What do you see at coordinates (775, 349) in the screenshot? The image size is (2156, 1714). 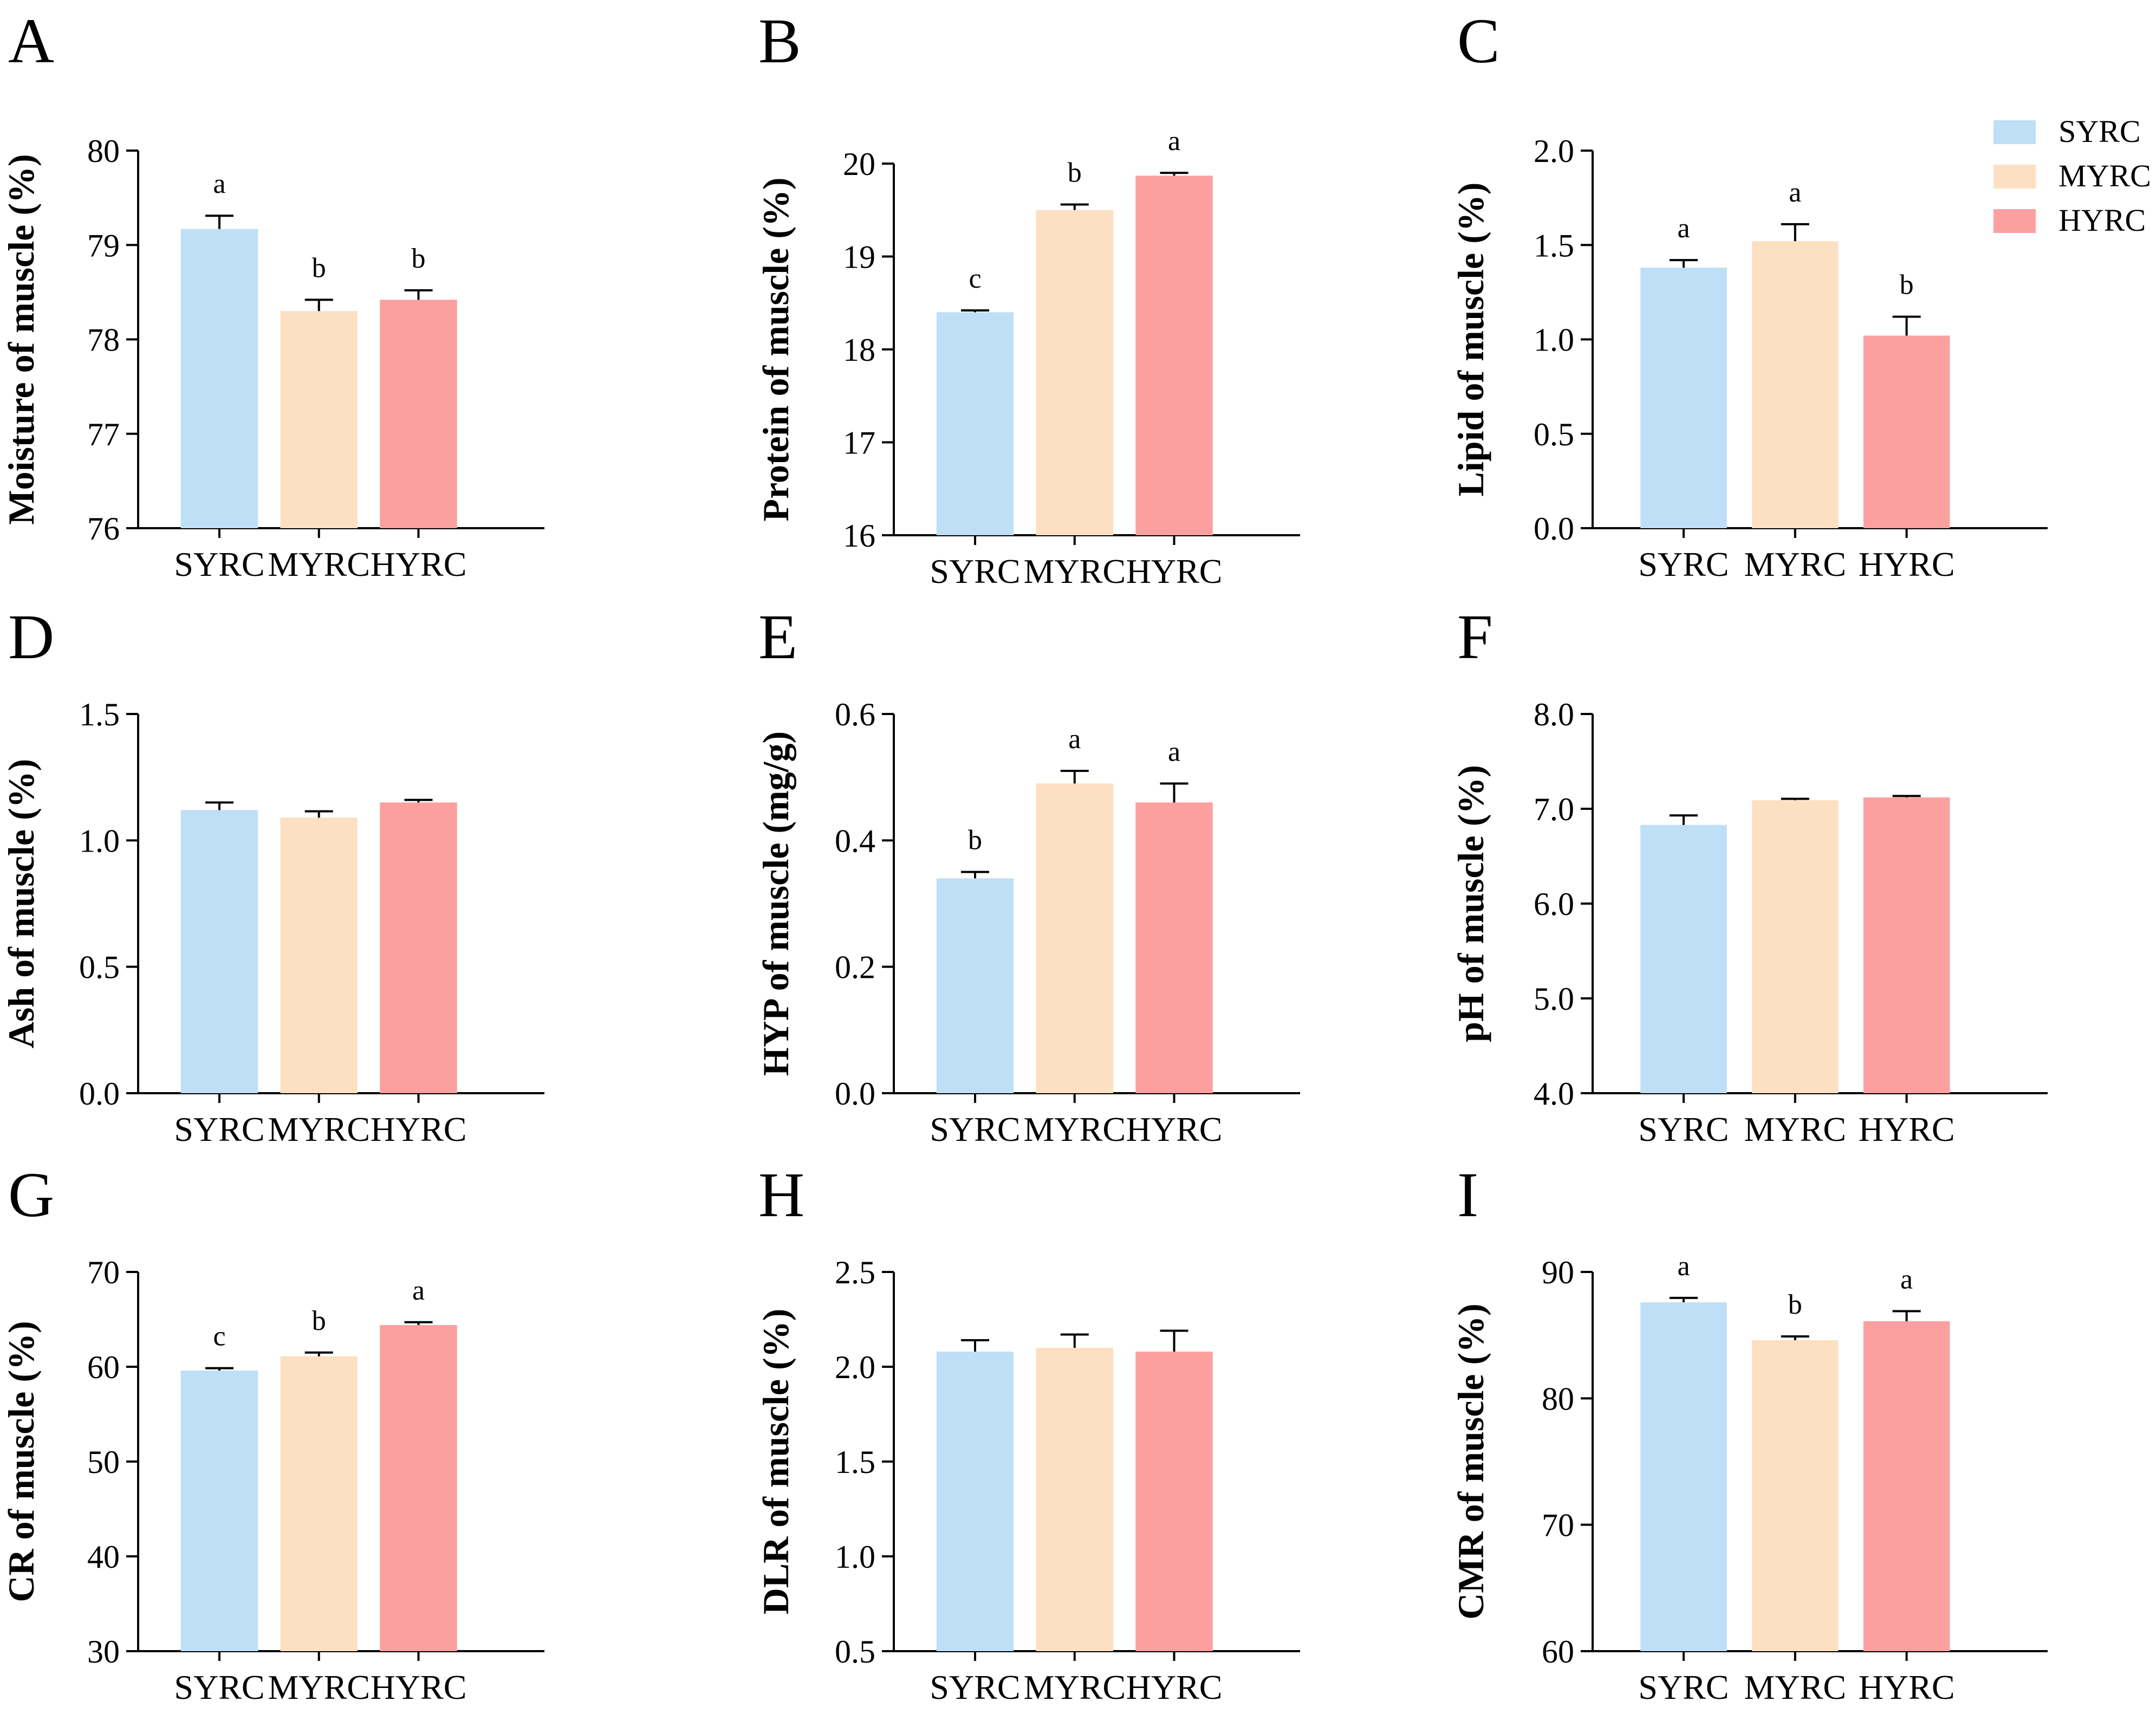 I see `y-axis-label: Protein of muscle (%)` at bounding box center [775, 349].